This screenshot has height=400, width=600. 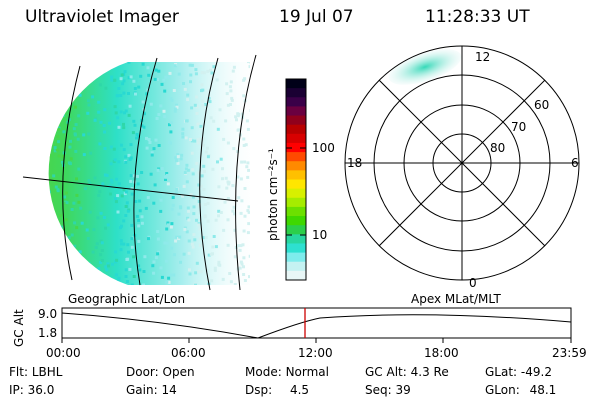 What do you see at coordinates (273, 194) in the screenshot?
I see `colorbar-unit-label: photon cm⁻²s⁻¹` at bounding box center [273, 194].